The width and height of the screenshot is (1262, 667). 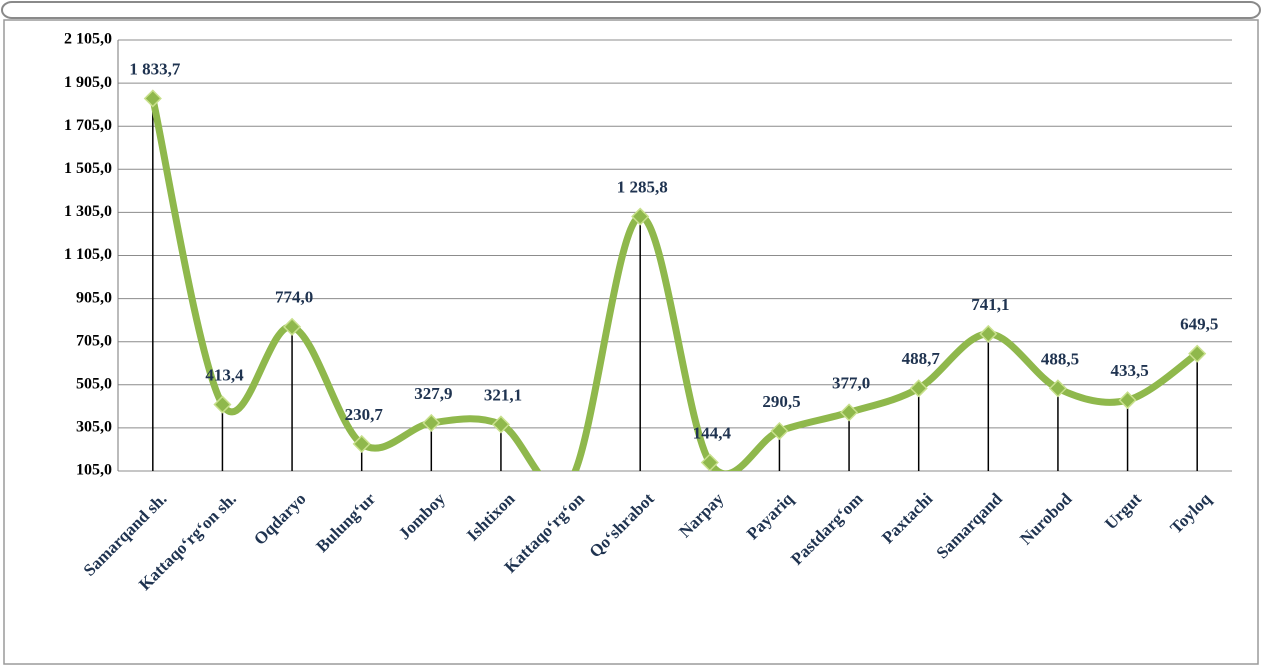 I want to click on value-label: 327,9, so click(x=433, y=393).